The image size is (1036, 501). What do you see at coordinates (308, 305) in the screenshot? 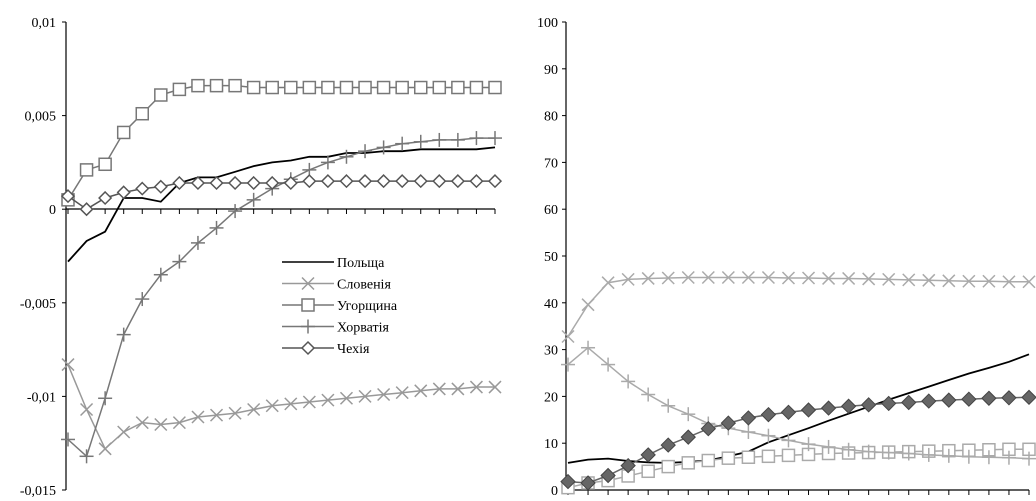
I see `legend-marker-hungary` at bounding box center [308, 305].